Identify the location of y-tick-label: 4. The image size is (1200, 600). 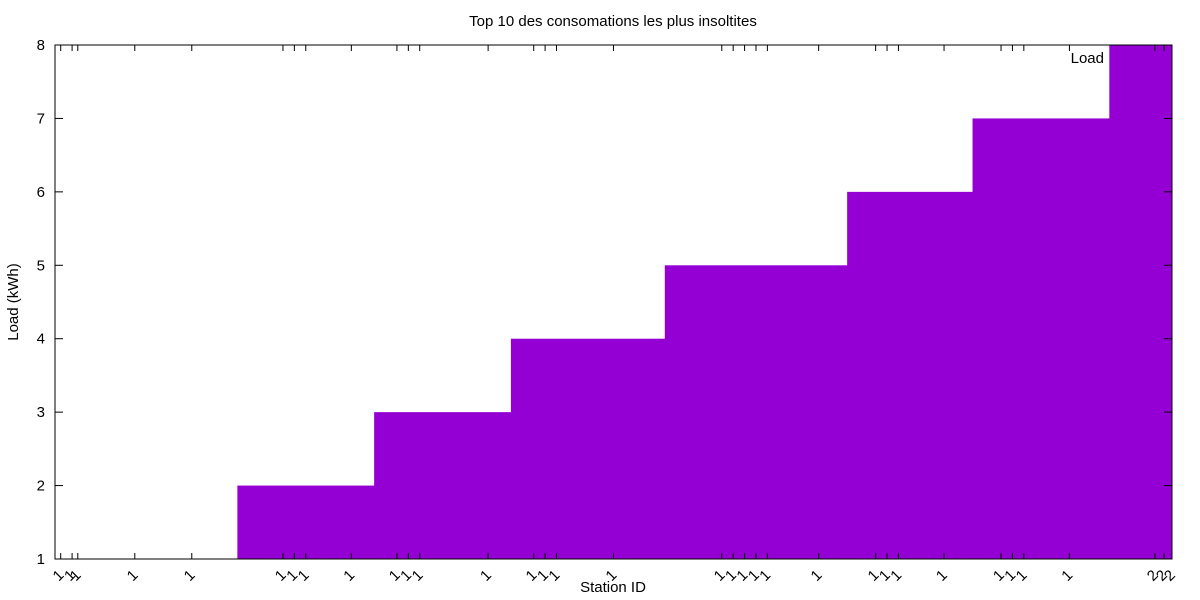
(41, 339).